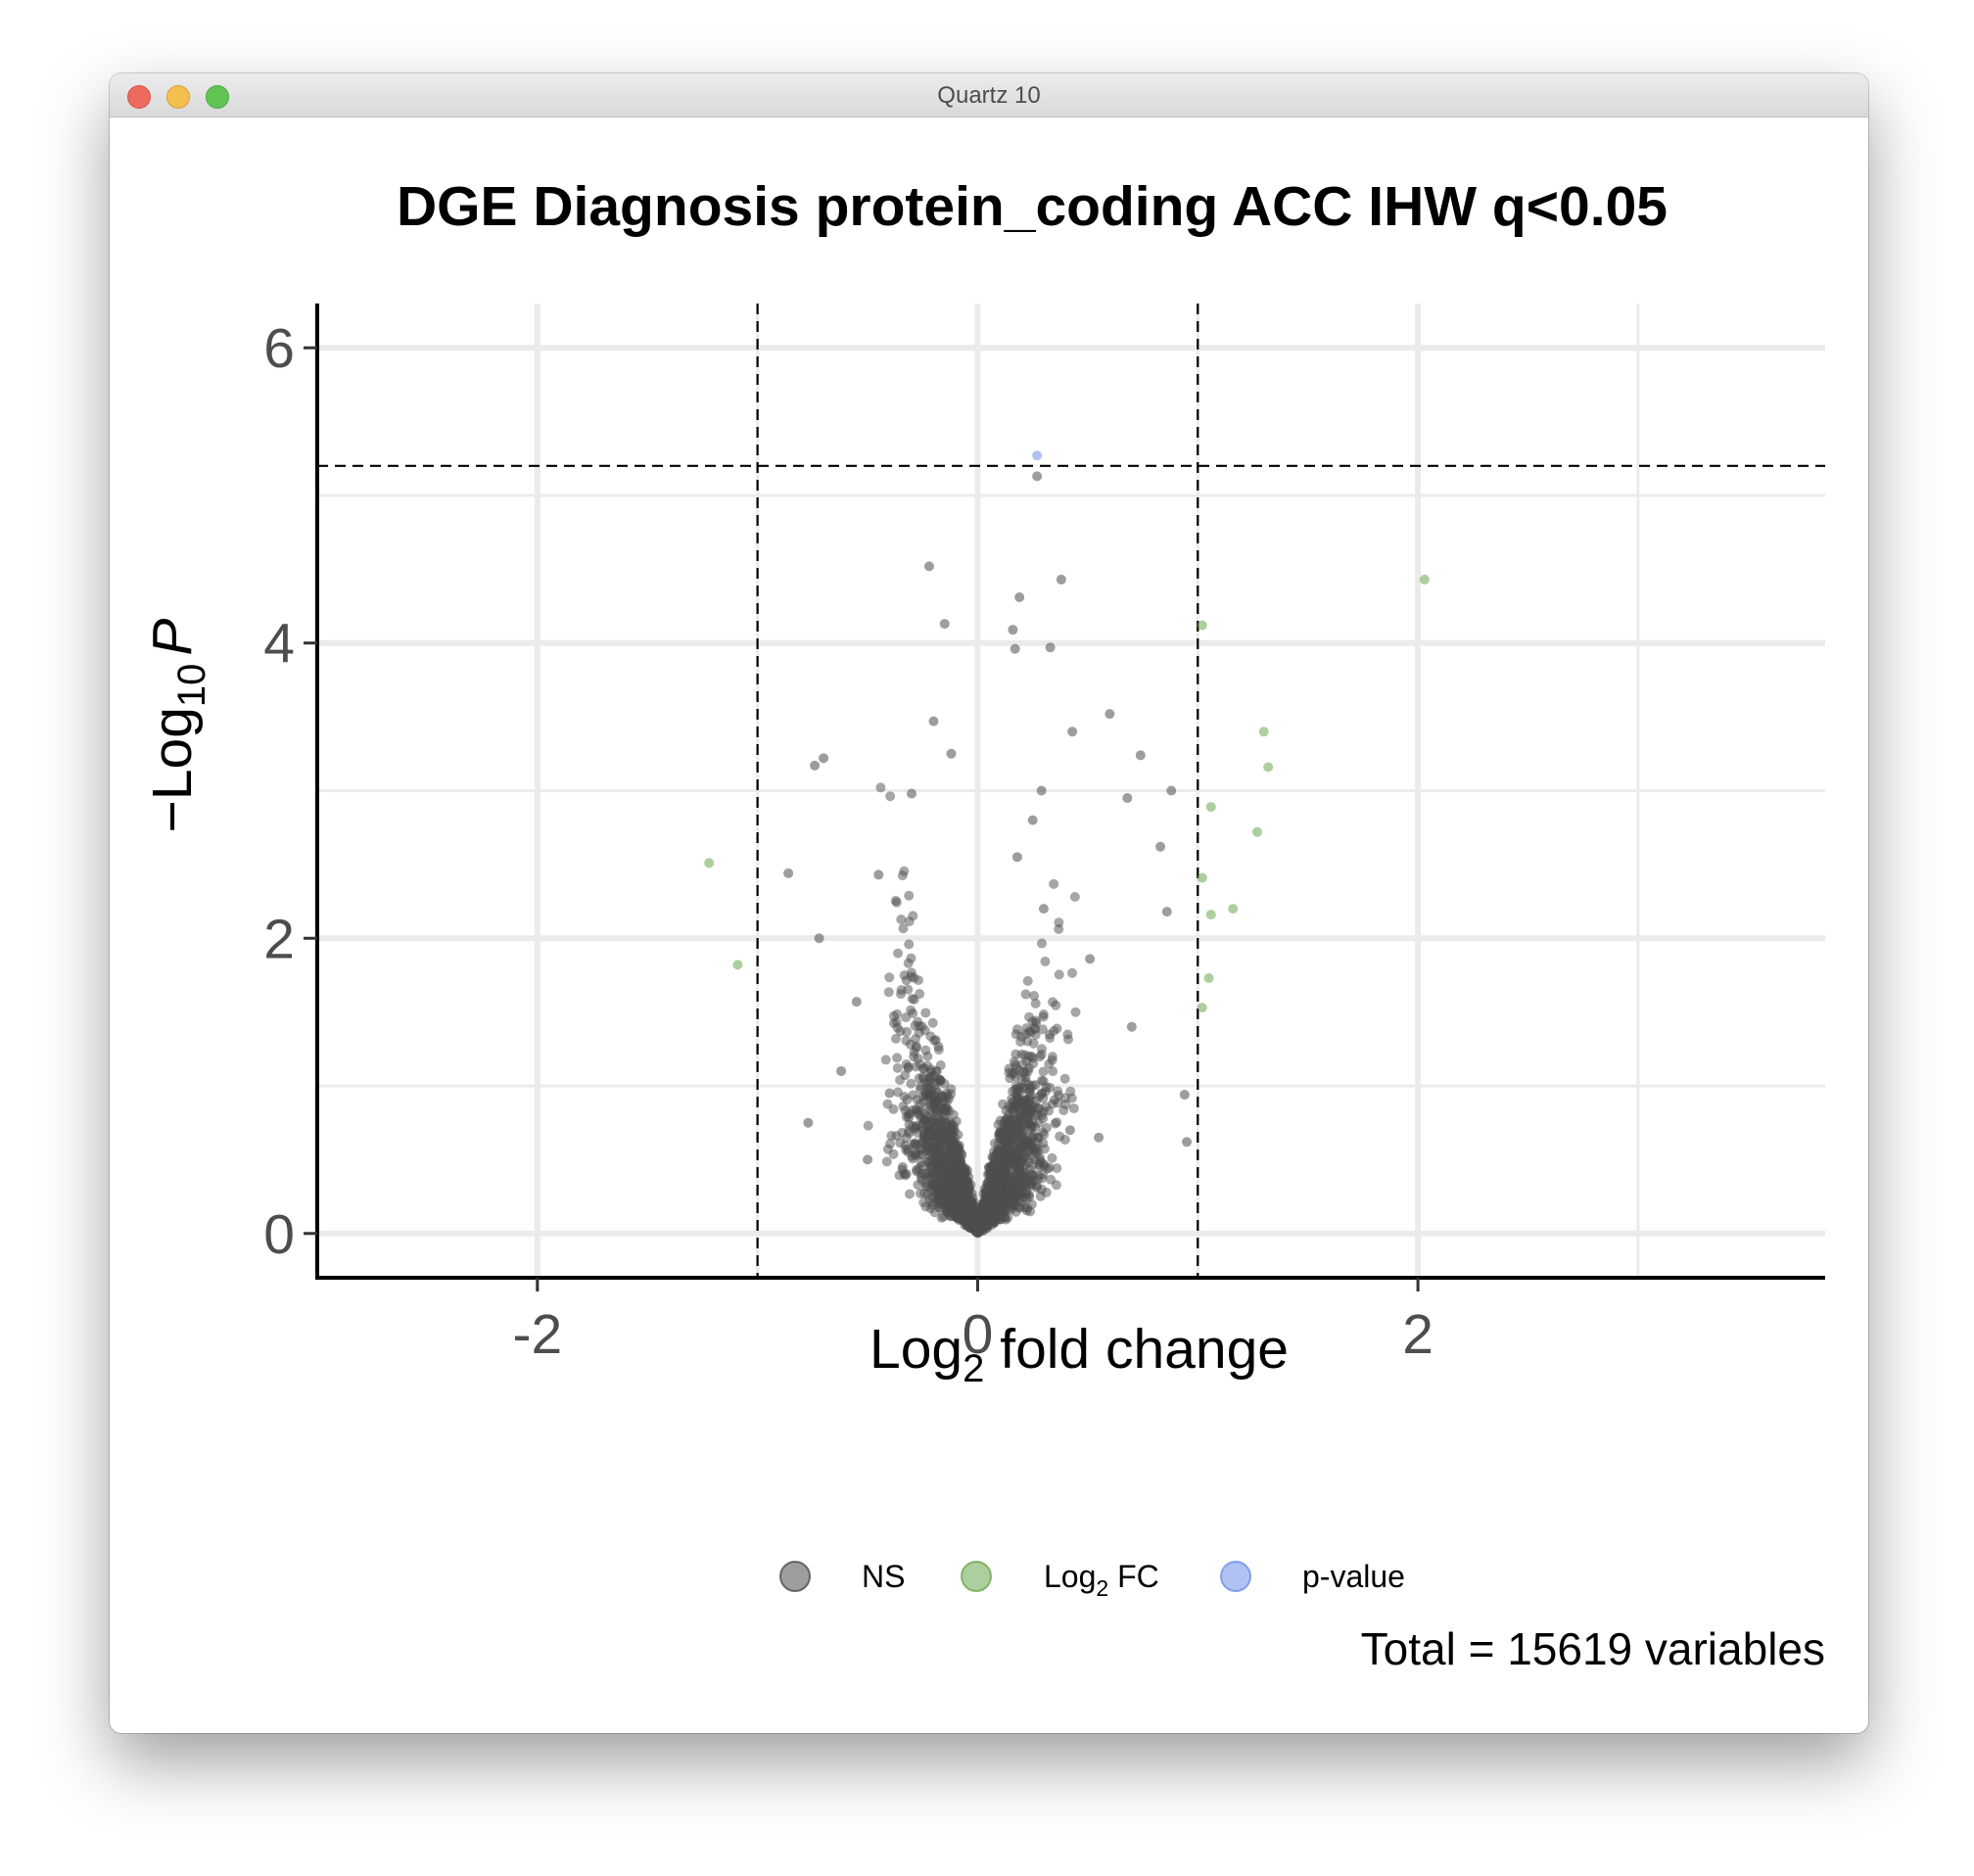  What do you see at coordinates (1079, 1354) in the screenshot?
I see `x-axis-label: Log2 fold change` at bounding box center [1079, 1354].